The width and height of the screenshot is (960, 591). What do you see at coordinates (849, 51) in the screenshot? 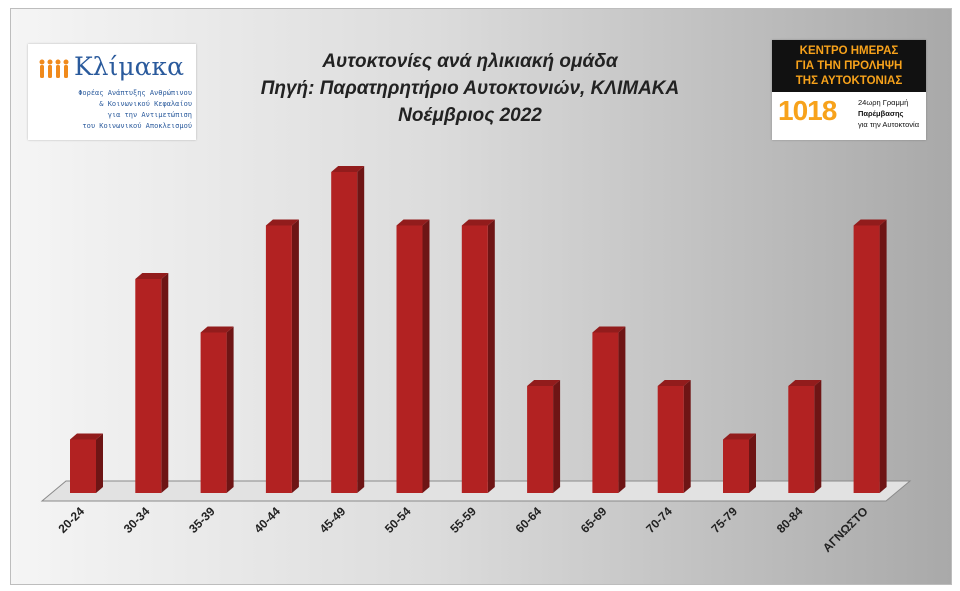
I see `header-line-1: ΚΕΝΤΡΟ ΗΜΕΡΑΣ` at bounding box center [849, 51].